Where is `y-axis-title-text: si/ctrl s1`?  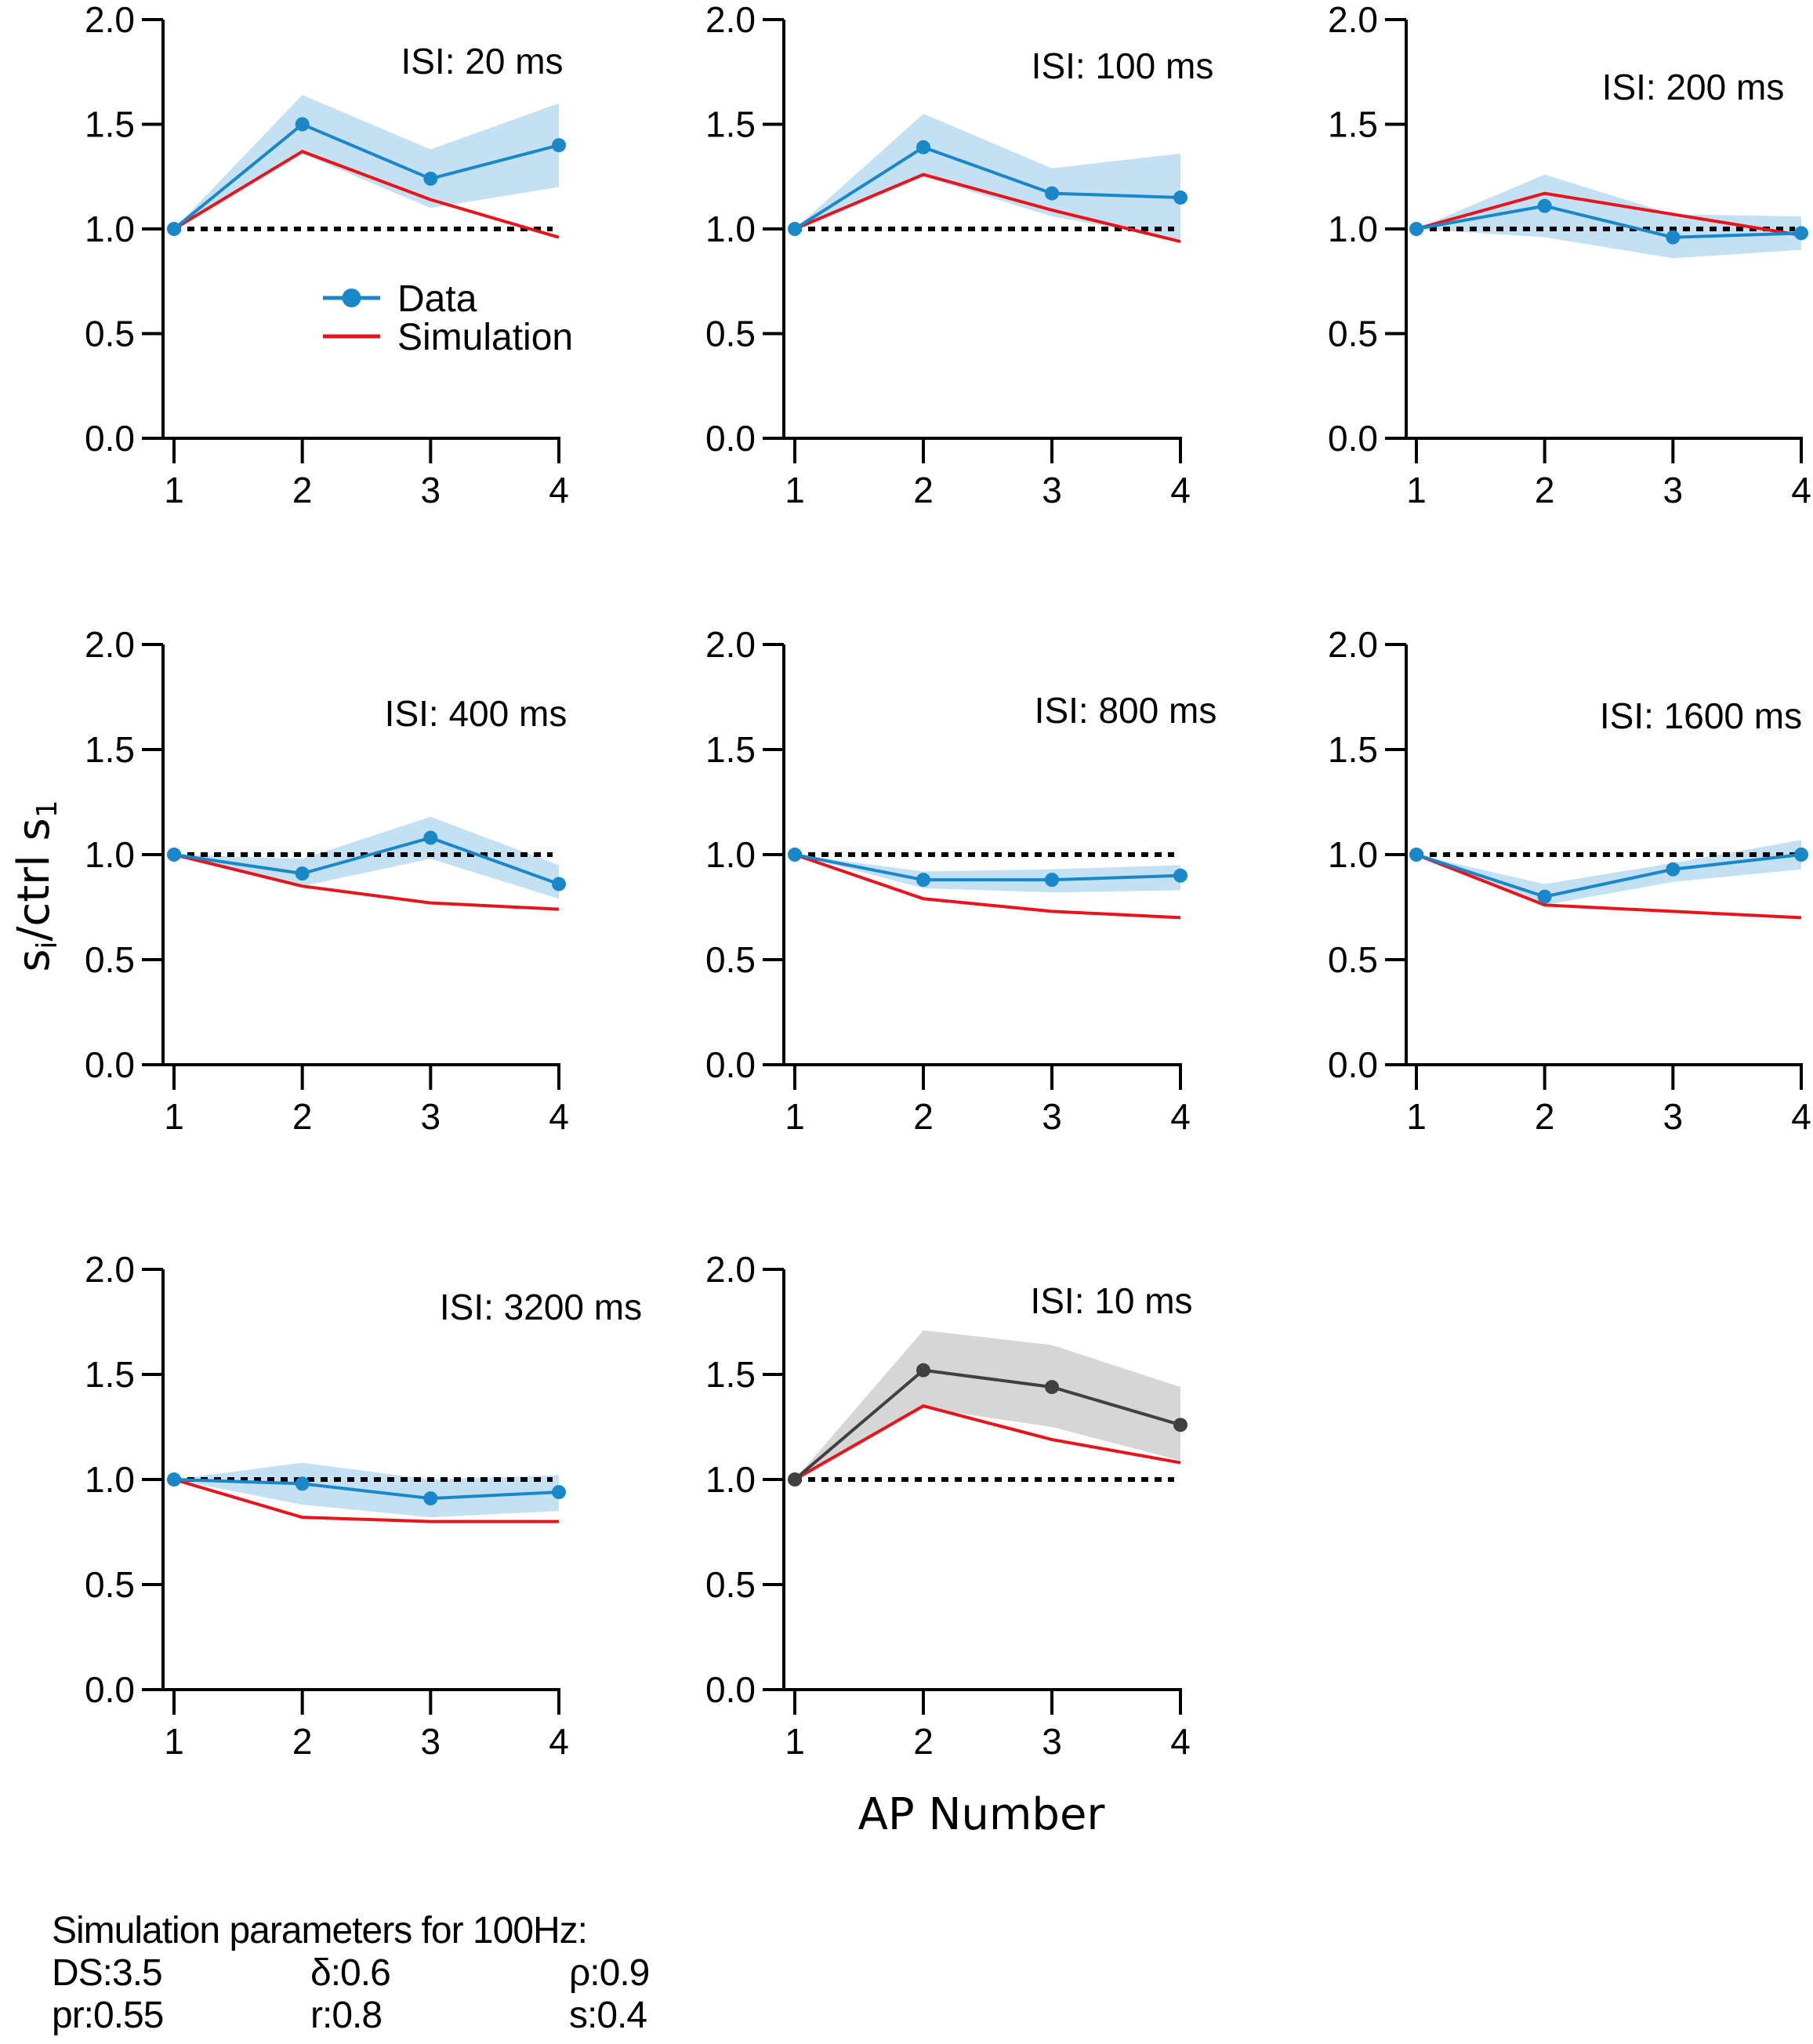
y-axis-title-text: si/ctrl s1 is located at coordinates (36, 885).